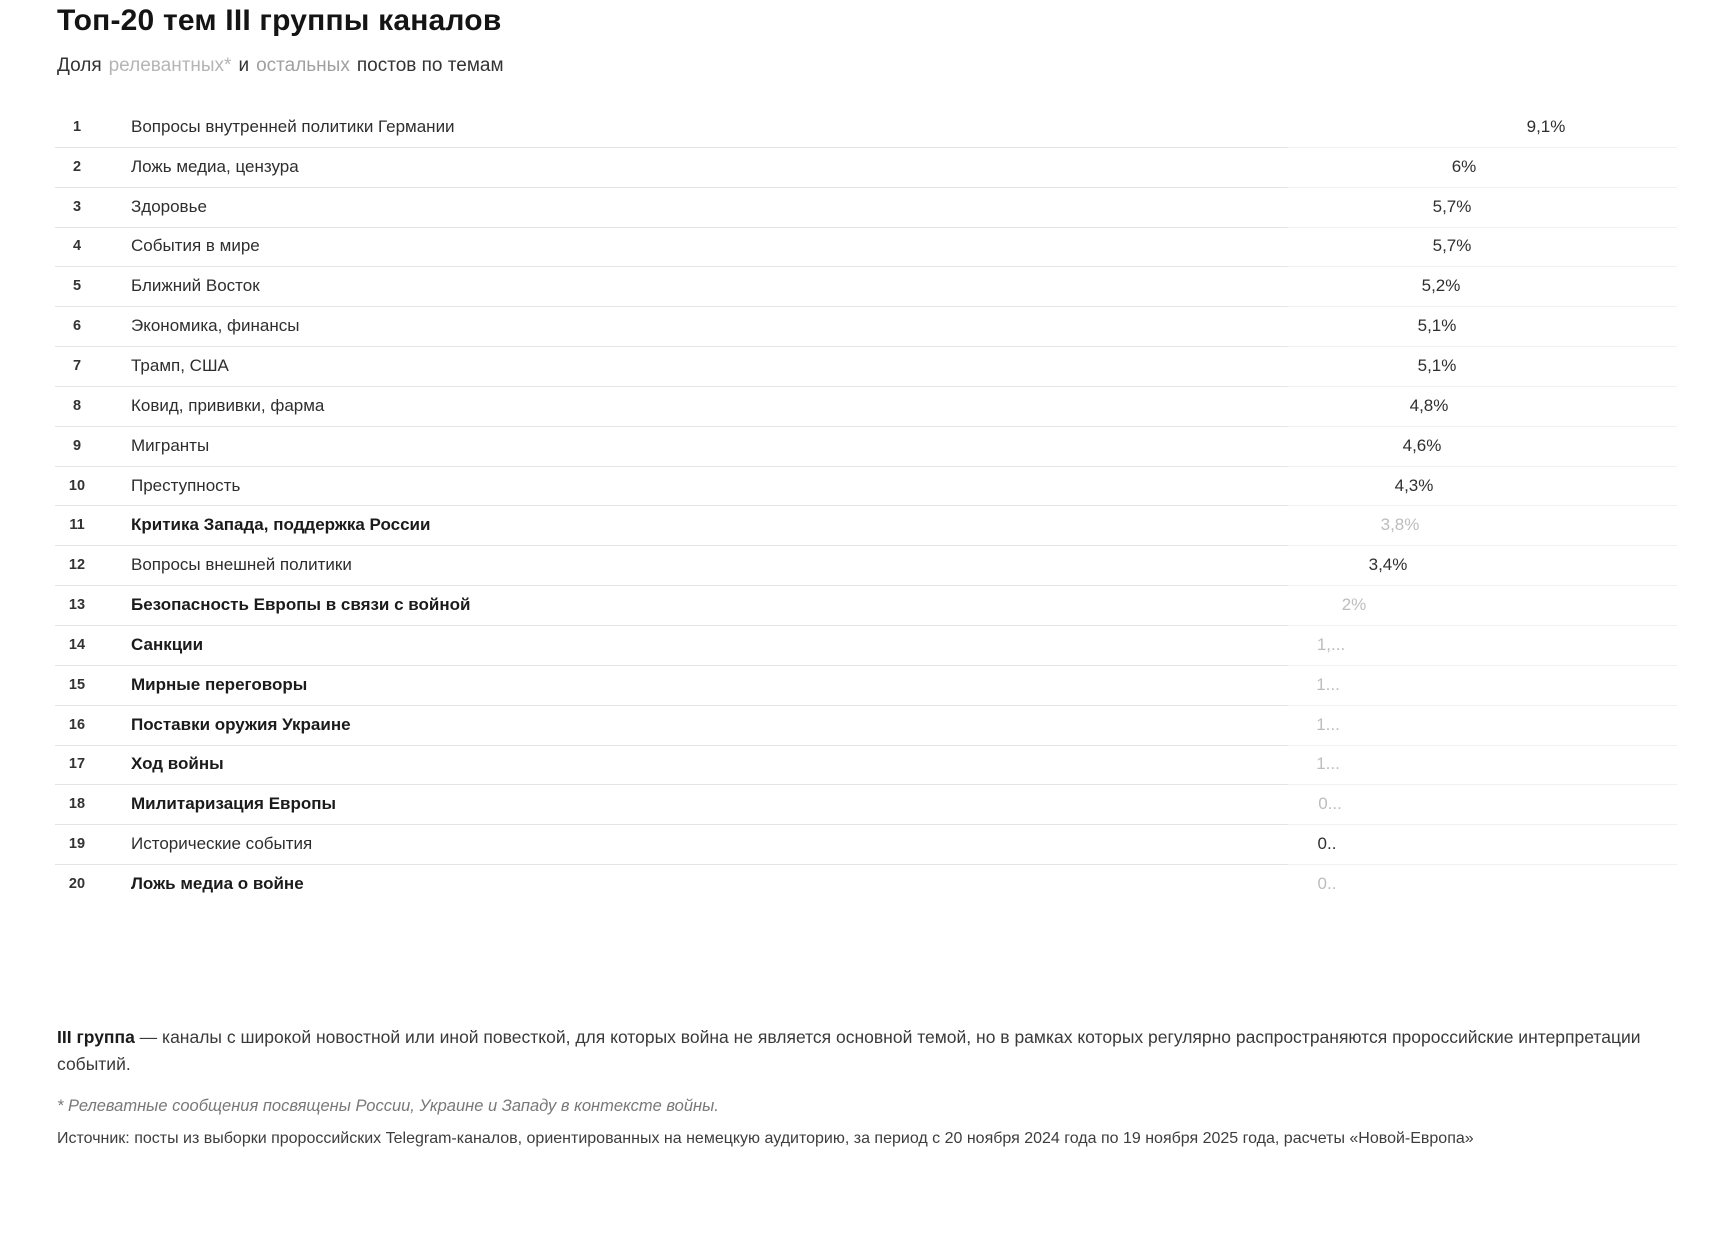  What do you see at coordinates (1354, 605) in the screenshot?
I see `row-value: 2%` at bounding box center [1354, 605].